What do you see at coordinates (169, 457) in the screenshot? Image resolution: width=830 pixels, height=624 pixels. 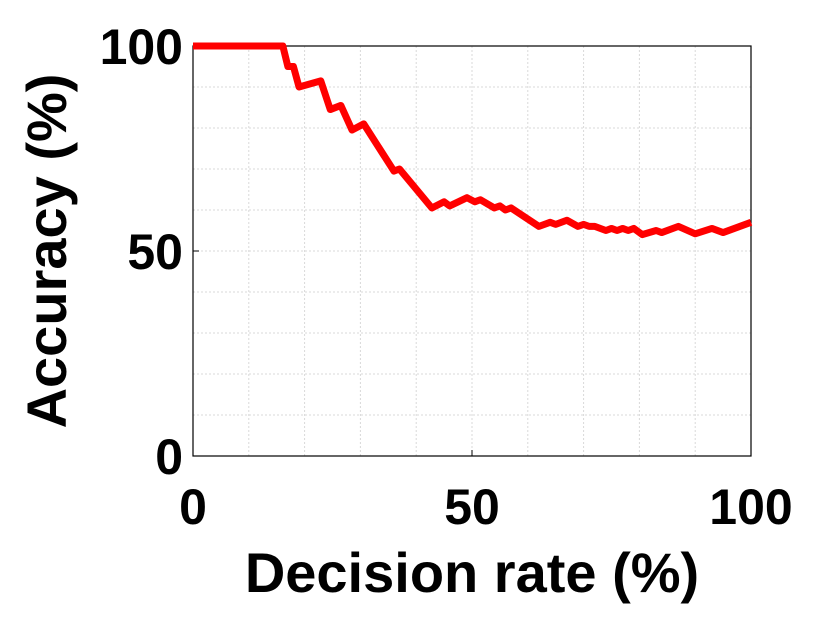 I see `y-tick-label: 0` at bounding box center [169, 457].